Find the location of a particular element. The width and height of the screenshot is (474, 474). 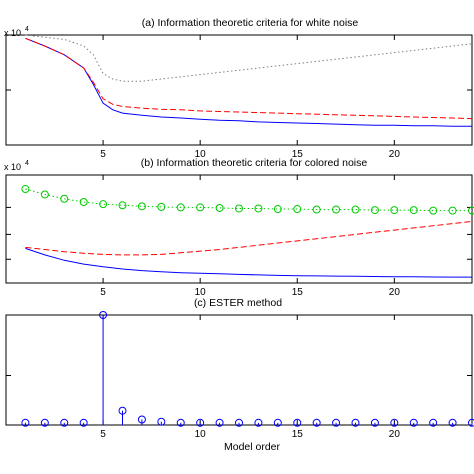

x-axis-label: Model order is located at coordinates (252, 447).